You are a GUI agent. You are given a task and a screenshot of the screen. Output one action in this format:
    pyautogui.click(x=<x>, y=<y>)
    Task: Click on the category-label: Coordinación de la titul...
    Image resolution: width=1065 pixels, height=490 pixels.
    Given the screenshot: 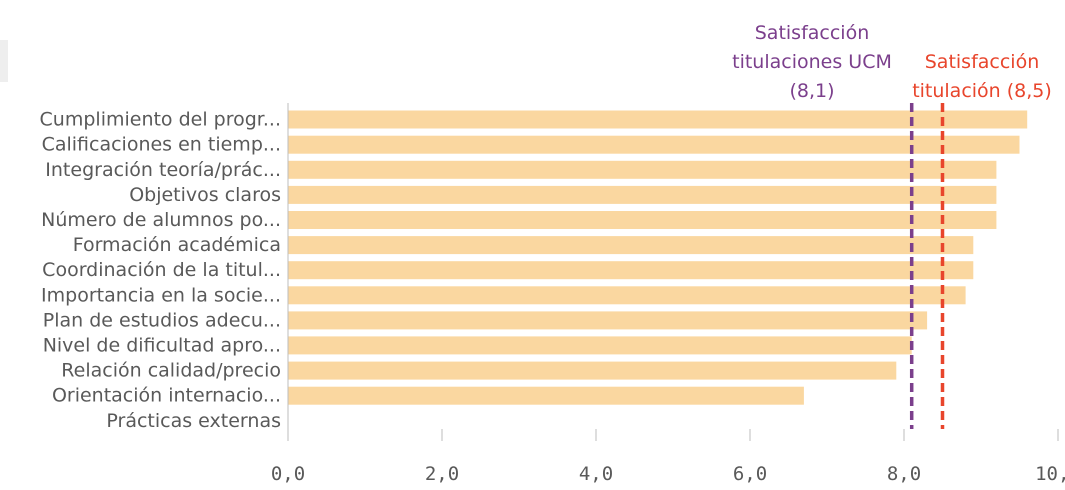 What is the action you would take?
    pyautogui.click(x=161, y=270)
    